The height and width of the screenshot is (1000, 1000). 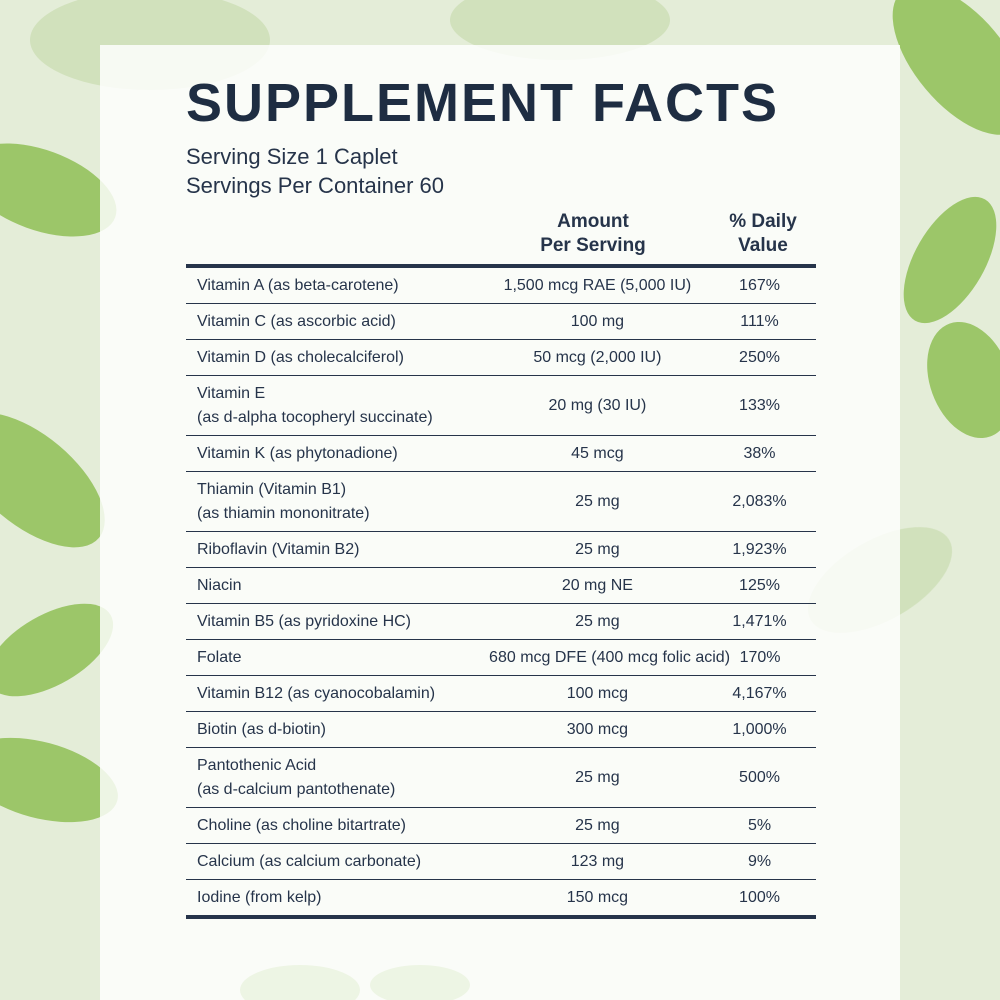 I want to click on nutrient-name: Vitamin D (as cholecalciferol), so click(x=339, y=358).